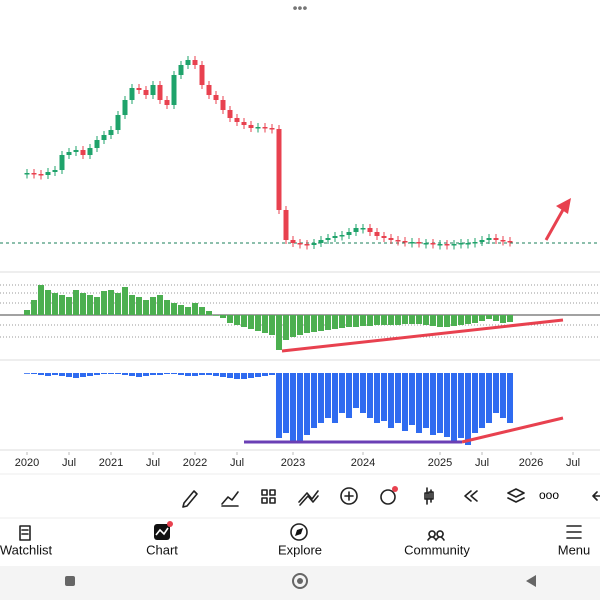 This screenshot has height=605, width=600. I want to click on nav-label: Watchlist, so click(26, 549).